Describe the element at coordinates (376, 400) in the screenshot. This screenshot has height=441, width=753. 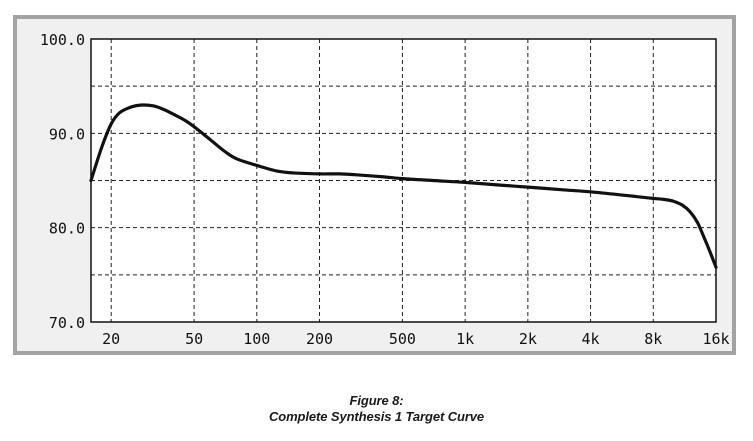
I see `figure-label: Figure 8:` at that location.